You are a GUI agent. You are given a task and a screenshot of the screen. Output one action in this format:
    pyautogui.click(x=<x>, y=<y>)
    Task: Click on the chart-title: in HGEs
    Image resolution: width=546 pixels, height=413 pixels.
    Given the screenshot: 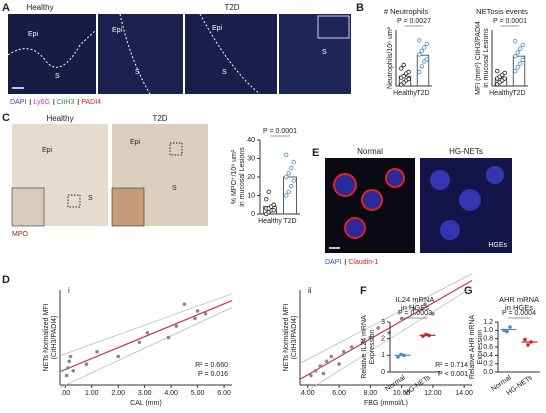 What is the action you would take?
    pyautogui.click(x=519, y=307)
    